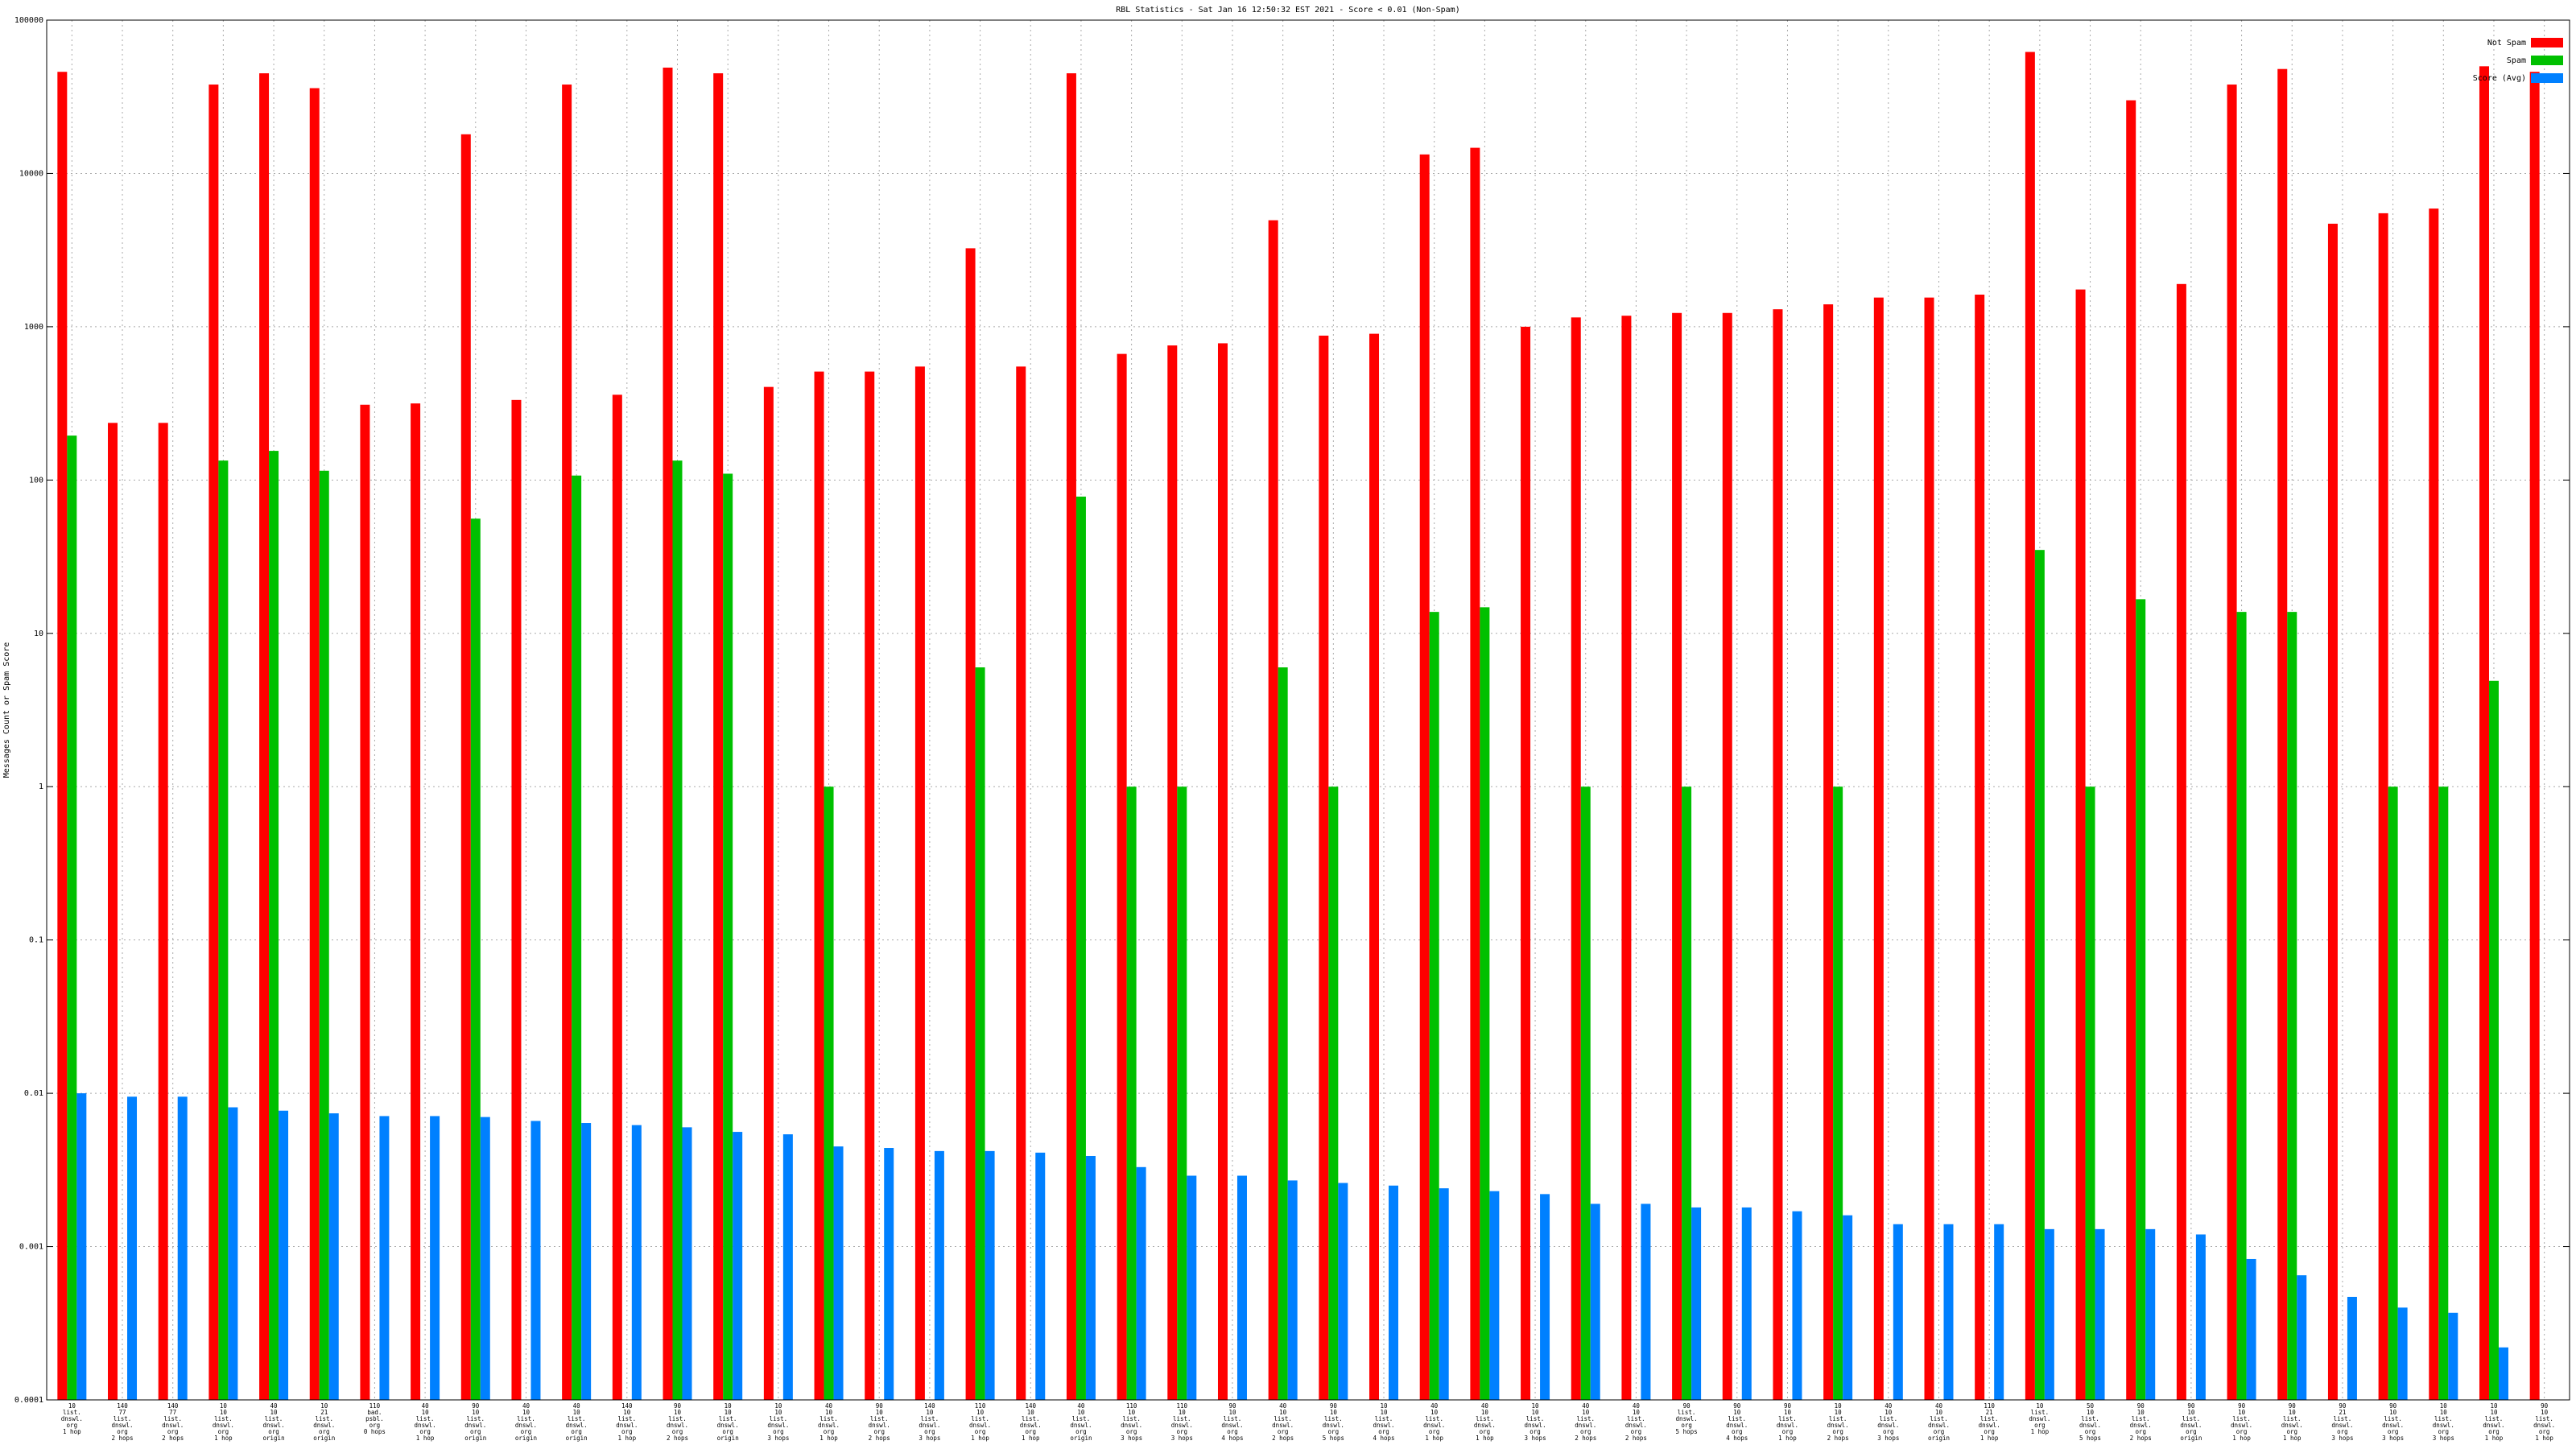  What do you see at coordinates (31, 173) in the screenshot?
I see `y-tick-label: 10000` at bounding box center [31, 173].